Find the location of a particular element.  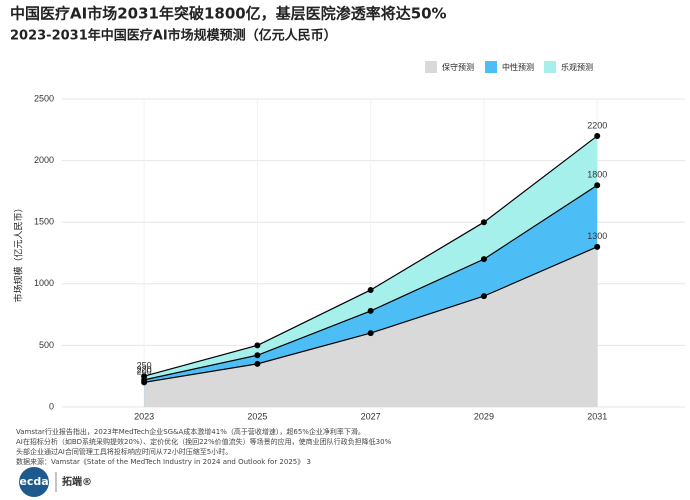

data-label: 1300 is located at coordinates (597, 236).